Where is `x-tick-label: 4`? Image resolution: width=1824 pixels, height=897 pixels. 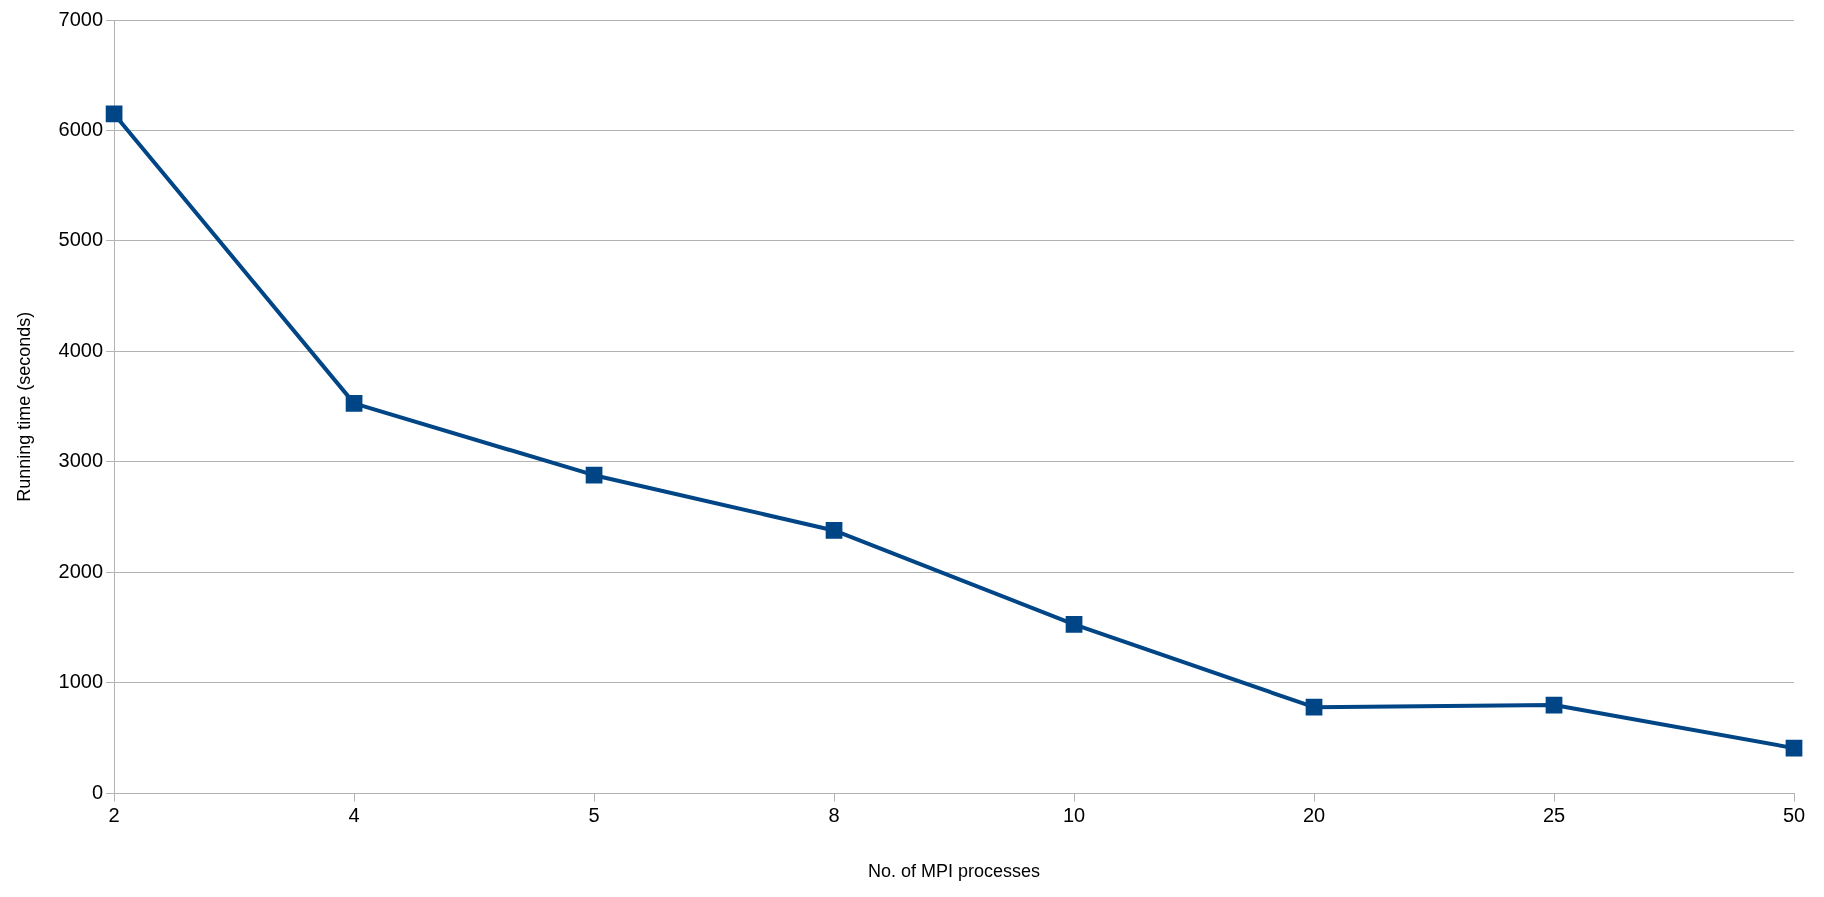
x-tick-label: 4 is located at coordinates (354, 814).